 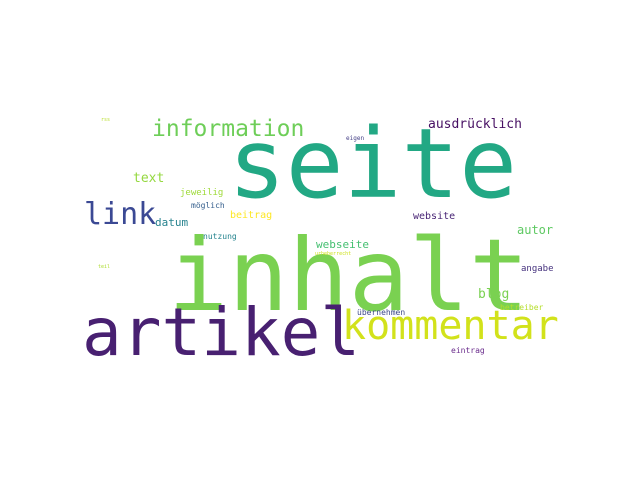 What do you see at coordinates (349, 275) in the screenshot?
I see `word-1: inhalt` at bounding box center [349, 275].